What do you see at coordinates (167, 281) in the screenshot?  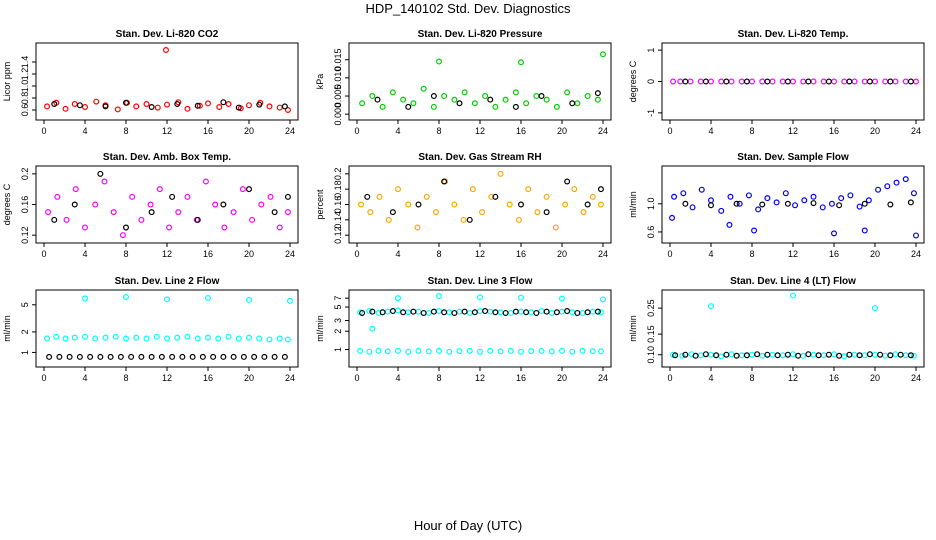 I see `plot-title: Stan. Dev. Line 2 Flow` at bounding box center [167, 281].